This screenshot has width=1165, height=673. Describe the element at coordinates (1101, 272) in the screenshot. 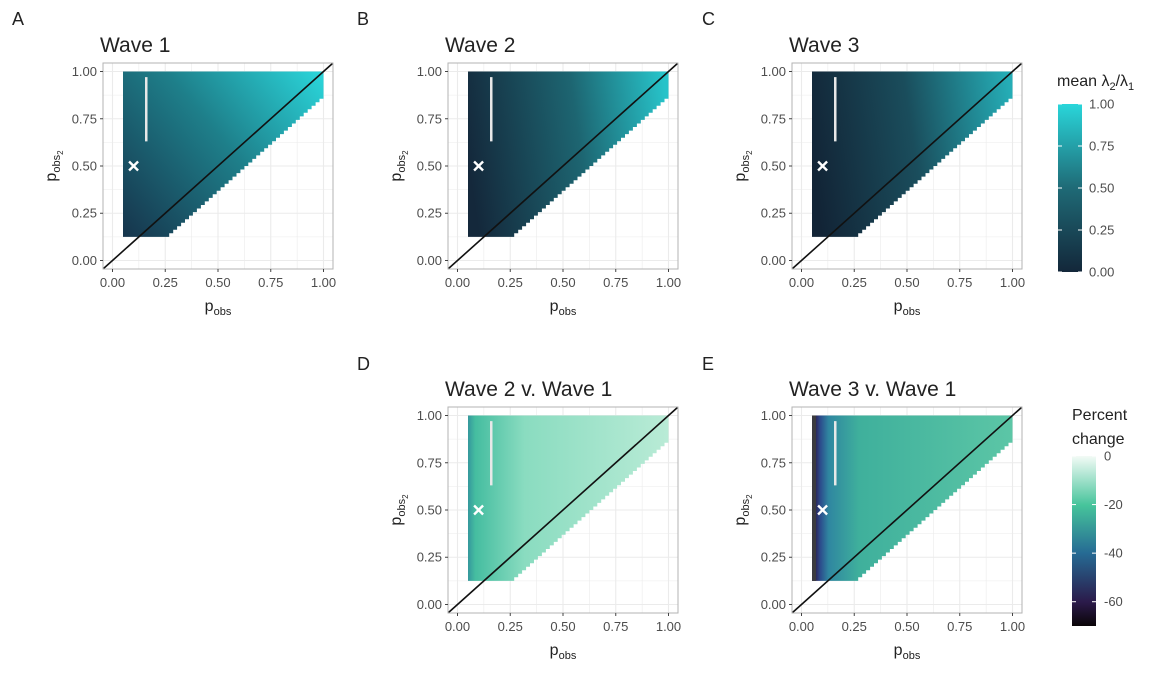

I see `legend-ratio-label: 0.00` at that location.